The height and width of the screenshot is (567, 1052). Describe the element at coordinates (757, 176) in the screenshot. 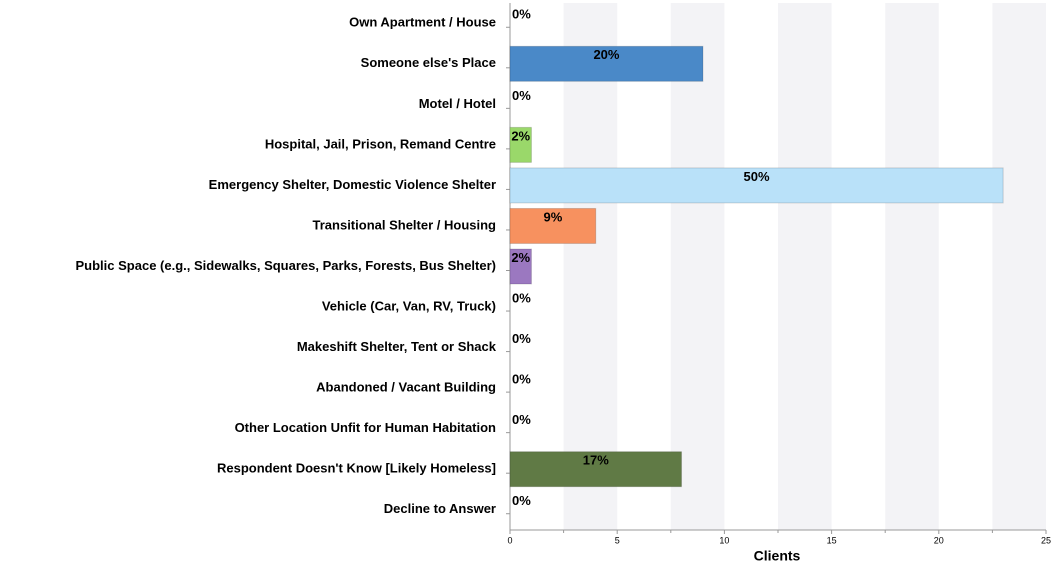

I see `value-label: 50%` at that location.